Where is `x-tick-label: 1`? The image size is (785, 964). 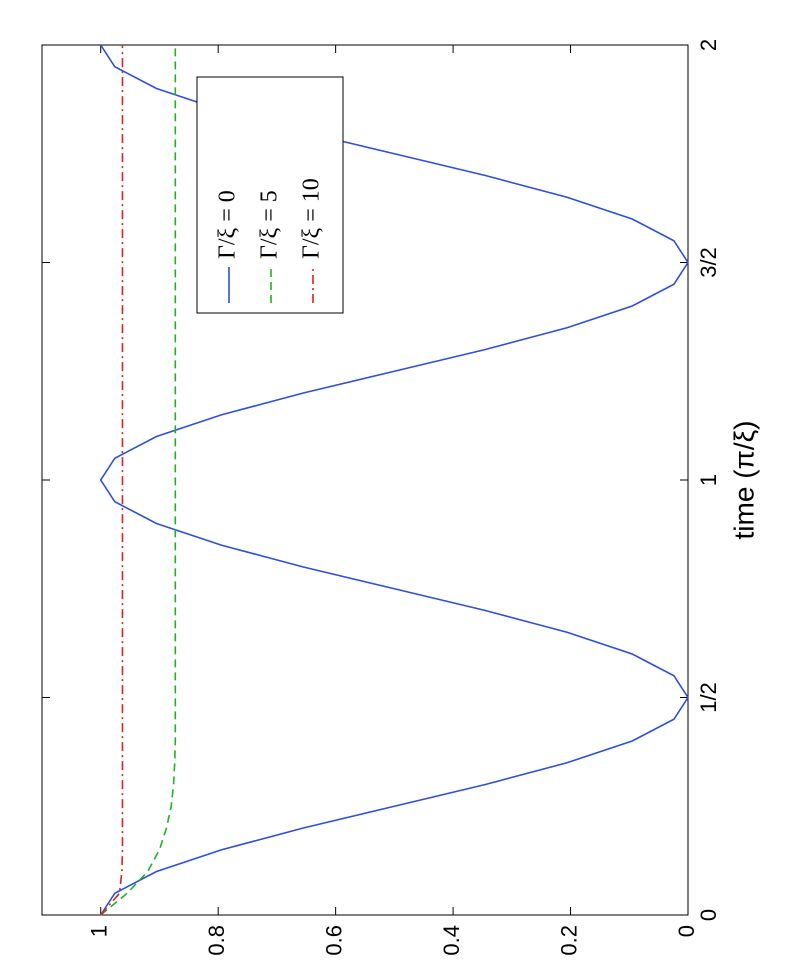 x-tick-label: 1 is located at coordinates (708, 480).